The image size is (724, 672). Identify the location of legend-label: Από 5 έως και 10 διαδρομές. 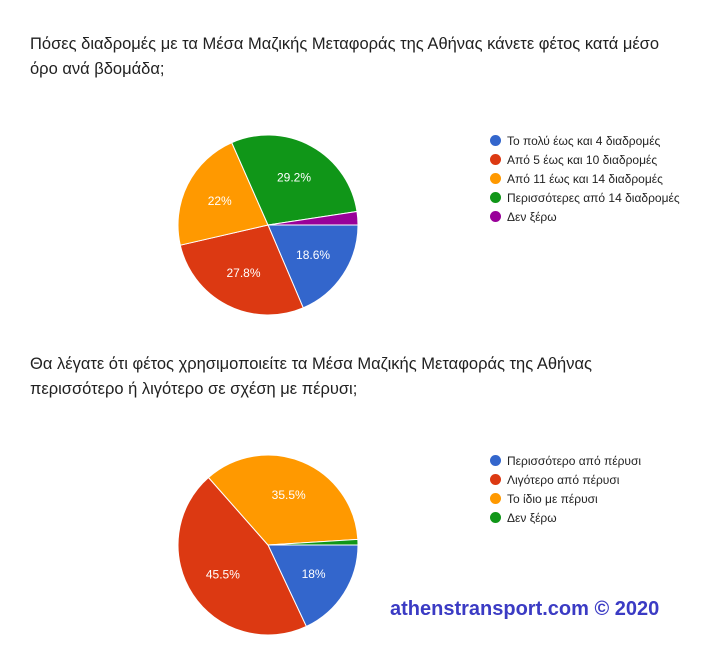
(582, 159).